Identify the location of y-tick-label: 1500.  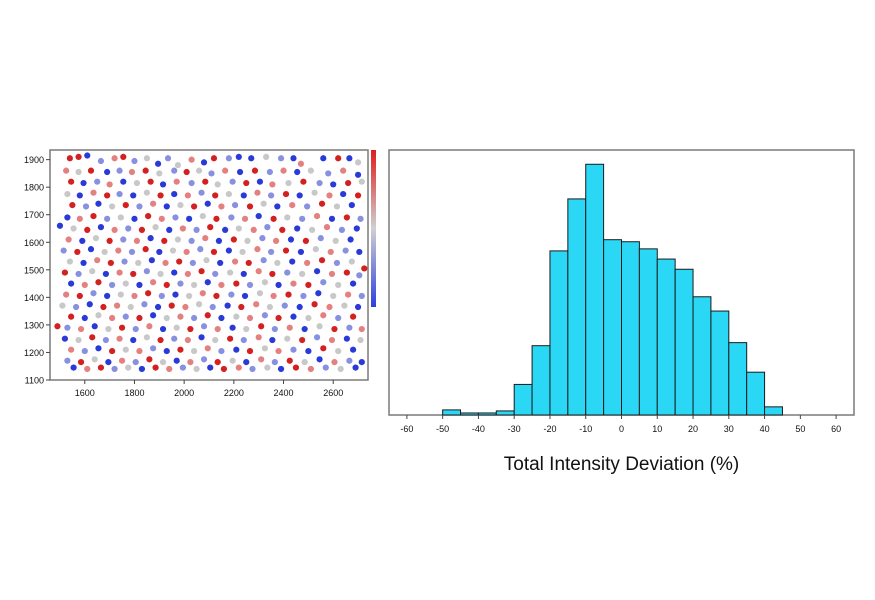
(34, 270).